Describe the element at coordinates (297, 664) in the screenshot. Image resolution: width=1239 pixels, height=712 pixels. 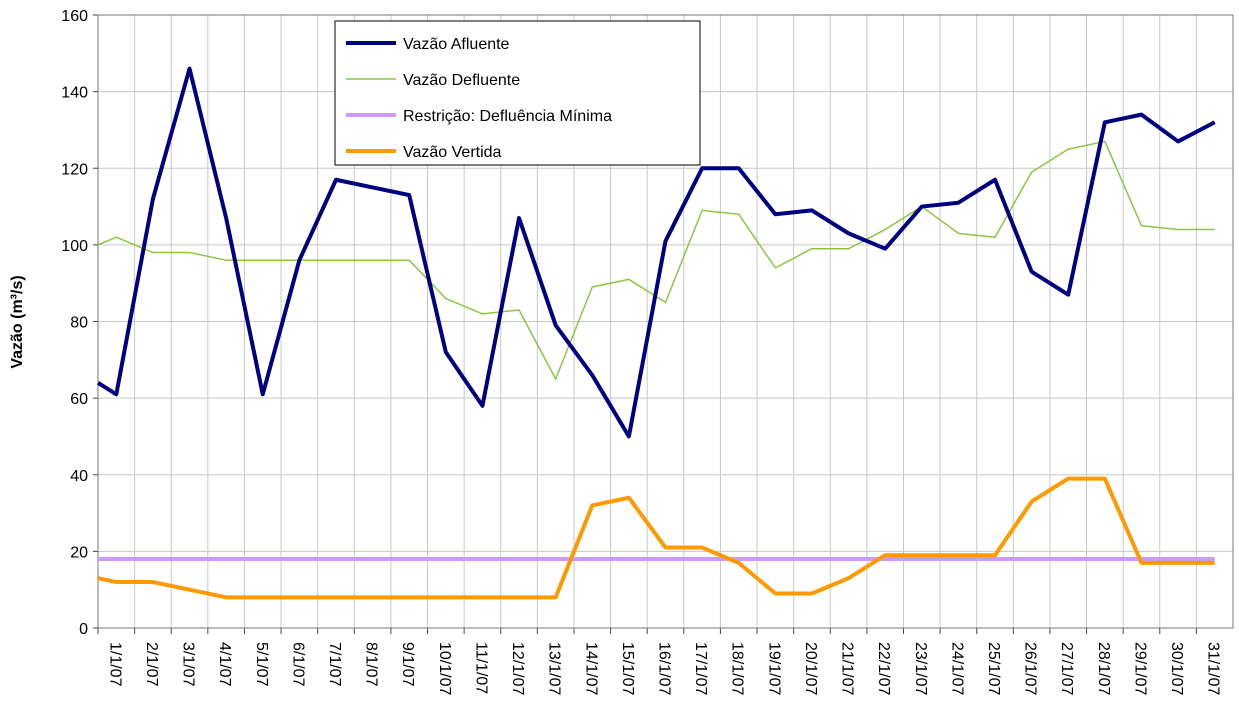
I see `x-tick-label: 6/1/07` at that location.